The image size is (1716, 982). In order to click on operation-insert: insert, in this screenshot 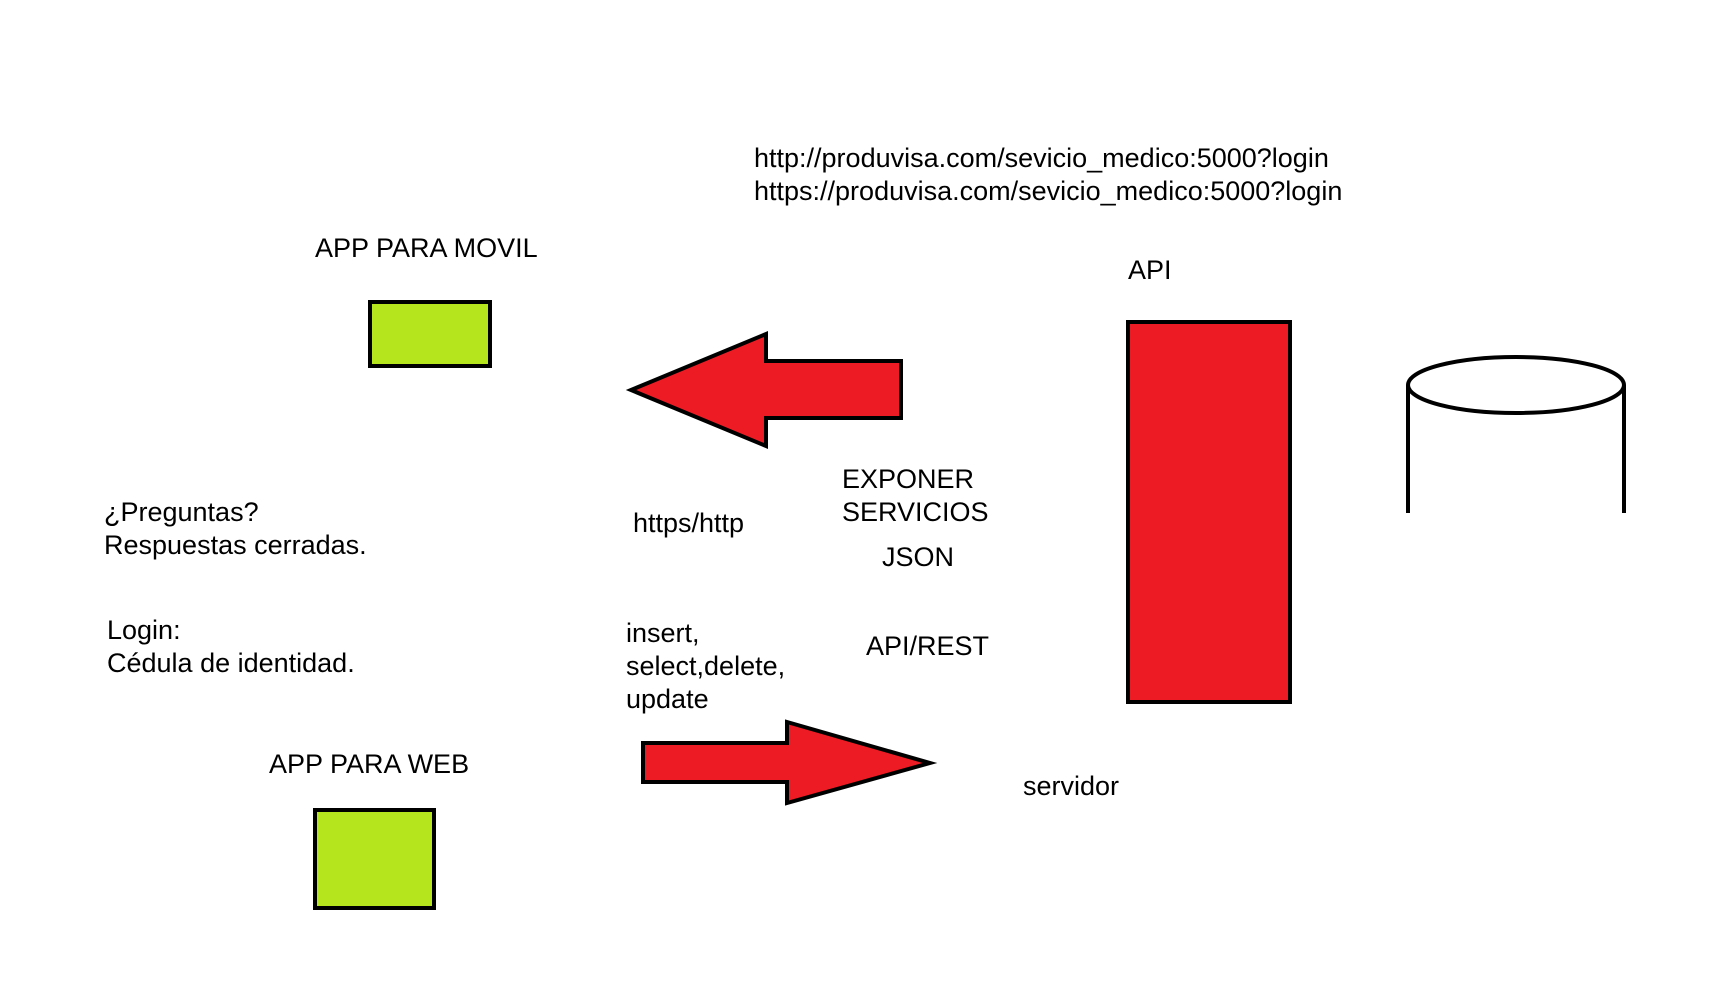, I will do `click(663, 633)`.